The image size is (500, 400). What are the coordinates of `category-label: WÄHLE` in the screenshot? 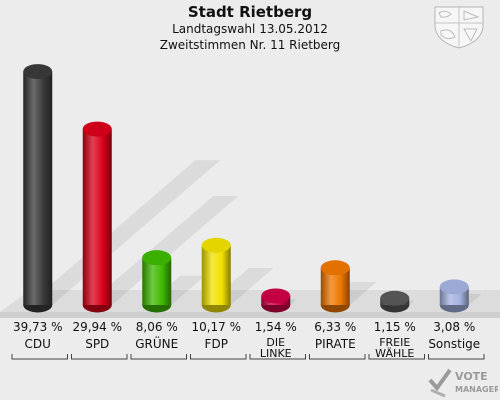 It's located at (394, 353).